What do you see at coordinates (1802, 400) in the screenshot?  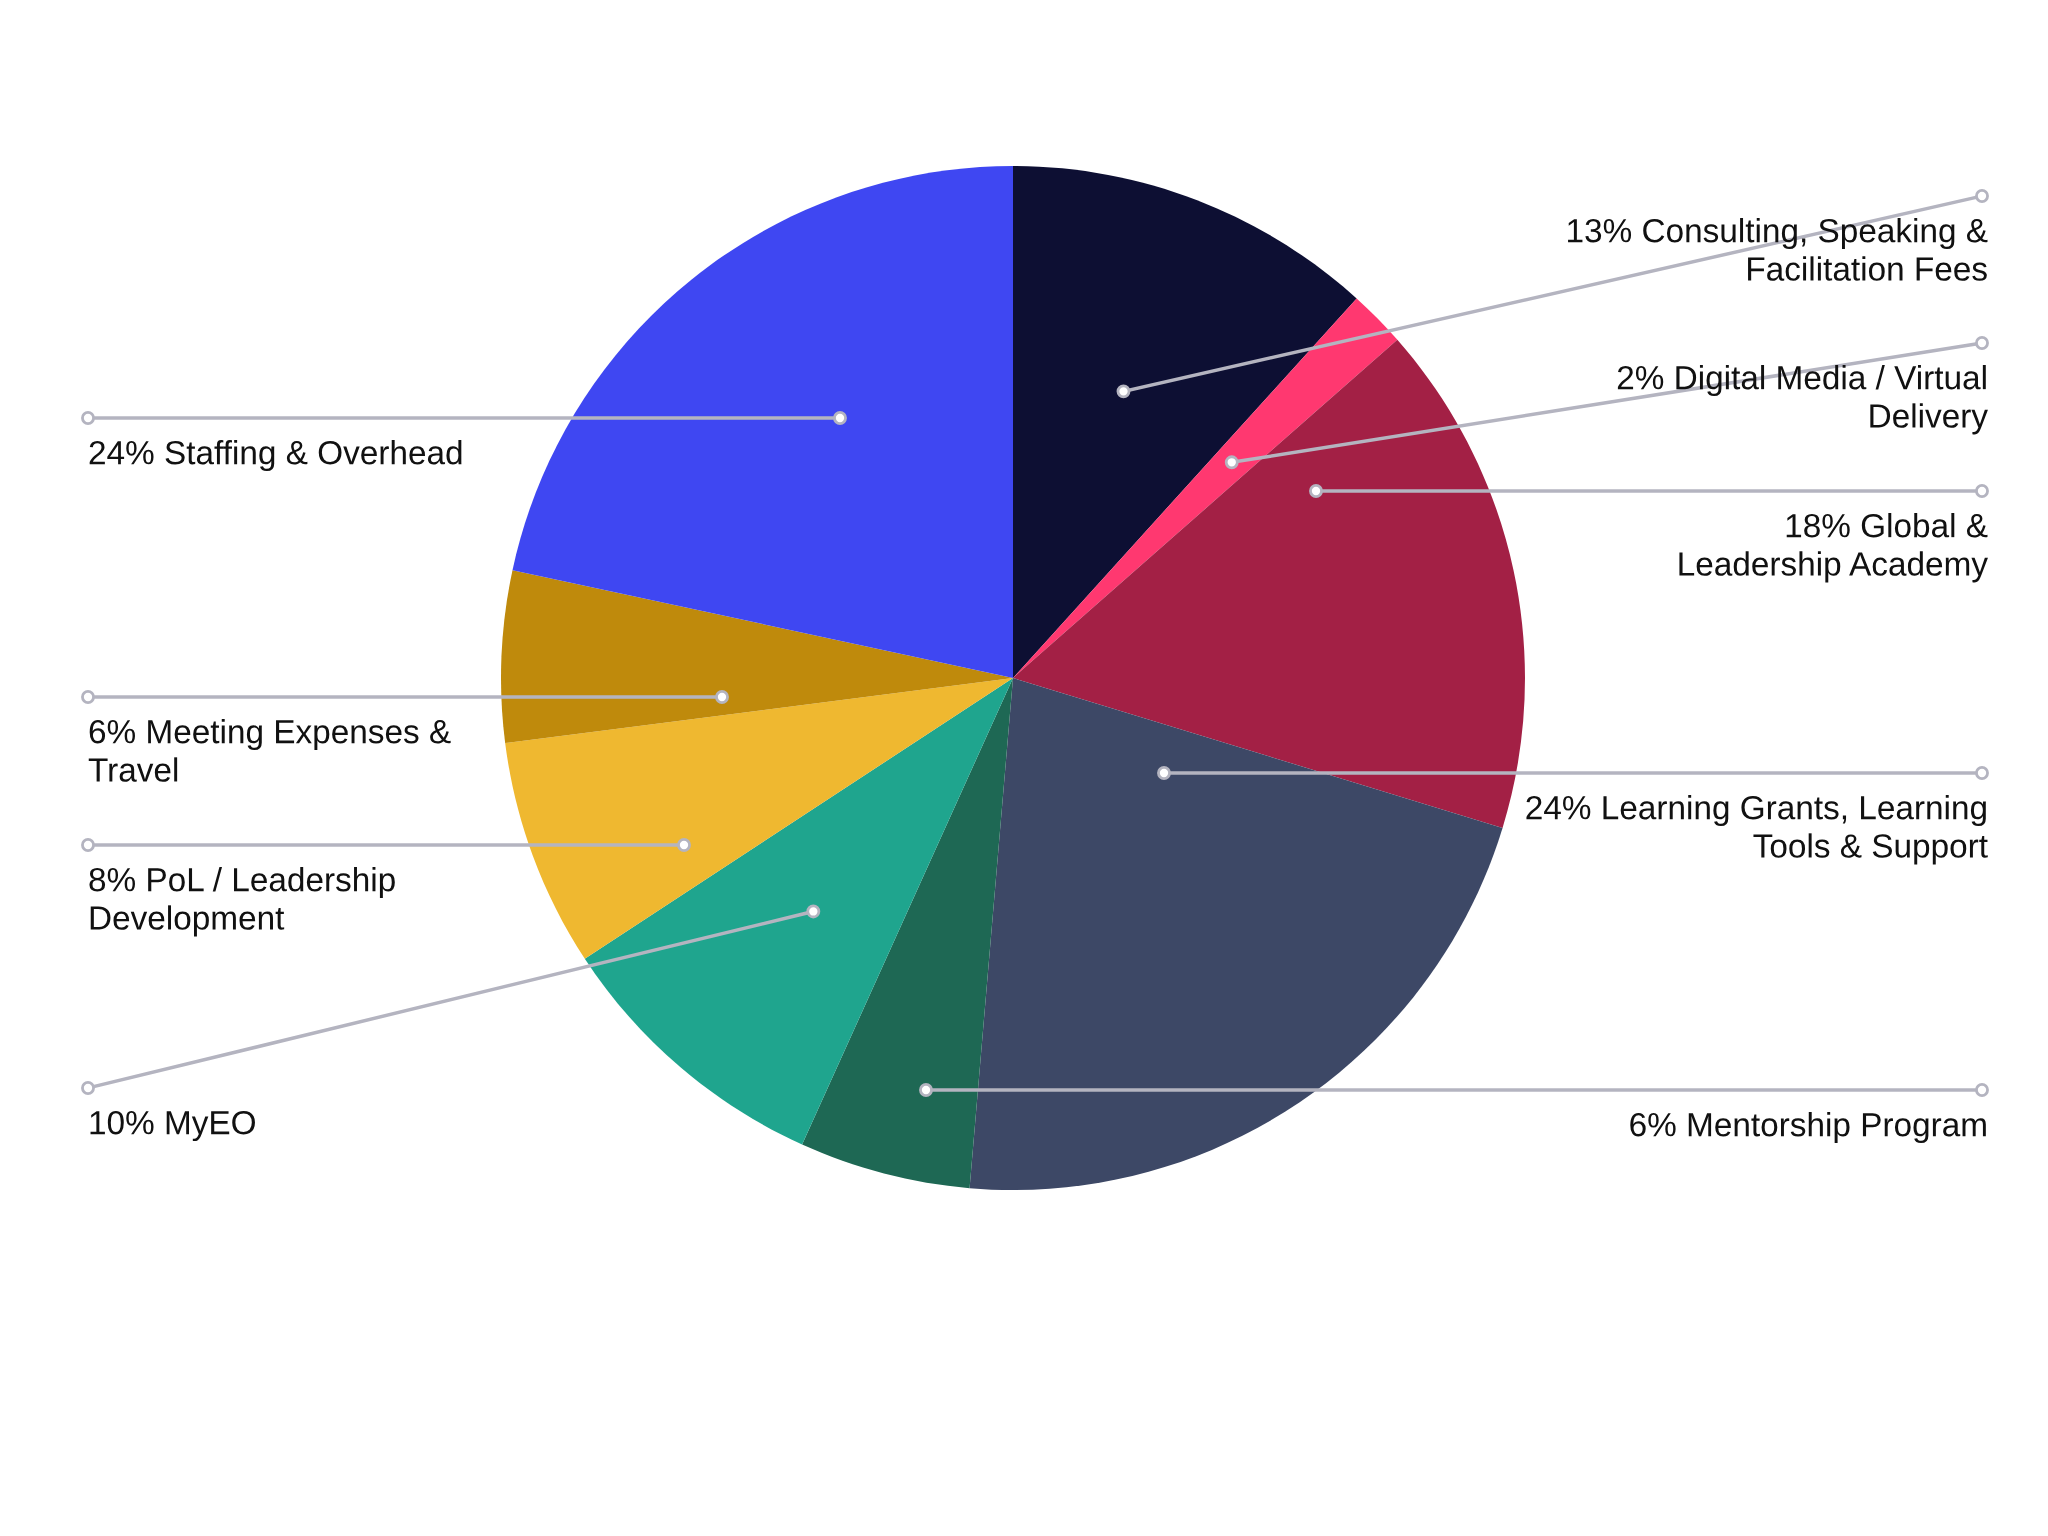 I see `slice-label: 2% Digital Media / Virtual Delivery` at bounding box center [1802, 400].